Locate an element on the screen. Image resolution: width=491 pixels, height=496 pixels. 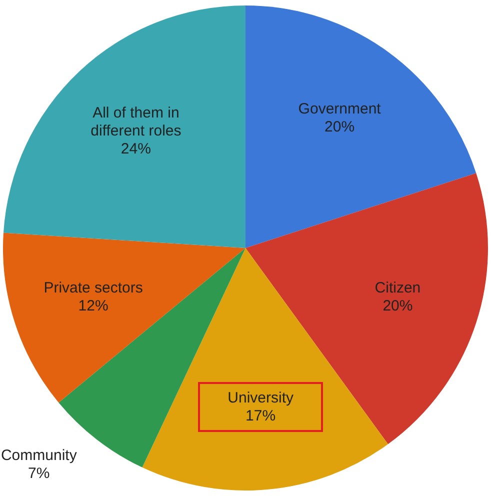
slice-label: Citizen is located at coordinates (397, 288).